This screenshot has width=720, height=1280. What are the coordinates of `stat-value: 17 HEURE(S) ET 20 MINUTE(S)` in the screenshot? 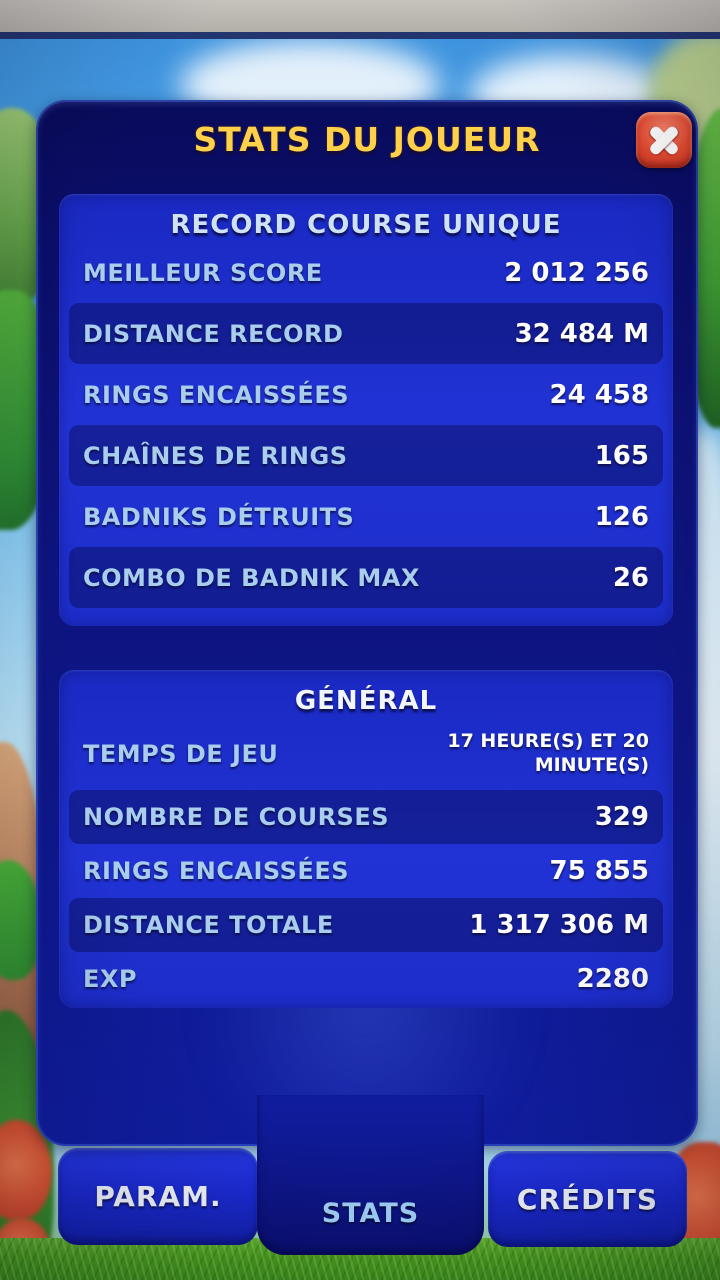 It's located at (548, 753).